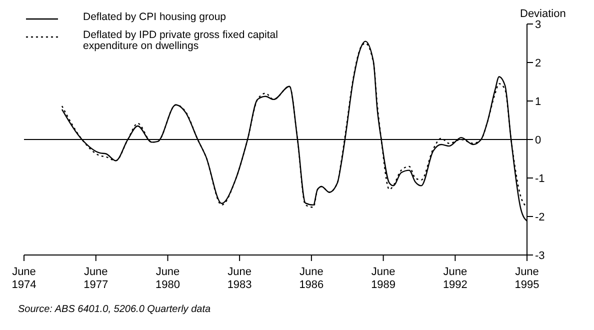 This screenshot has width=594, height=330. I want to click on x-tick-label: June 1989, so click(383, 278).